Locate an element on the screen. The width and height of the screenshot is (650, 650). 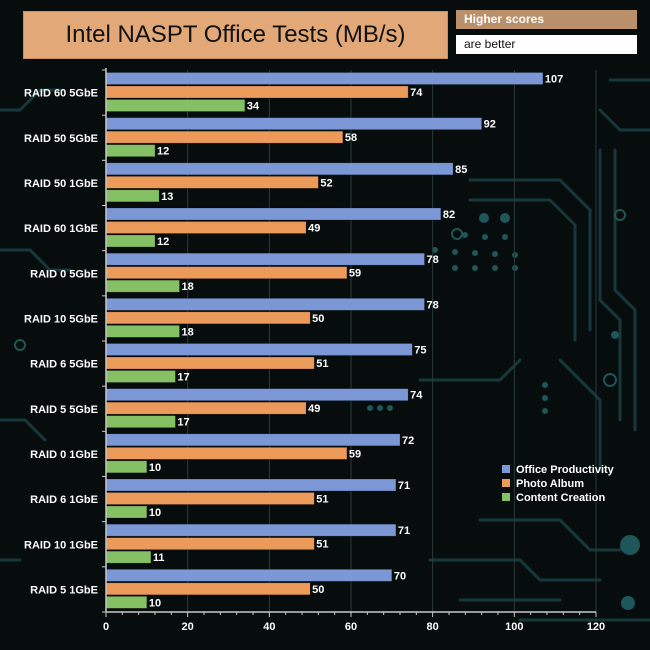
data-label: 107 is located at coordinates (554, 80).